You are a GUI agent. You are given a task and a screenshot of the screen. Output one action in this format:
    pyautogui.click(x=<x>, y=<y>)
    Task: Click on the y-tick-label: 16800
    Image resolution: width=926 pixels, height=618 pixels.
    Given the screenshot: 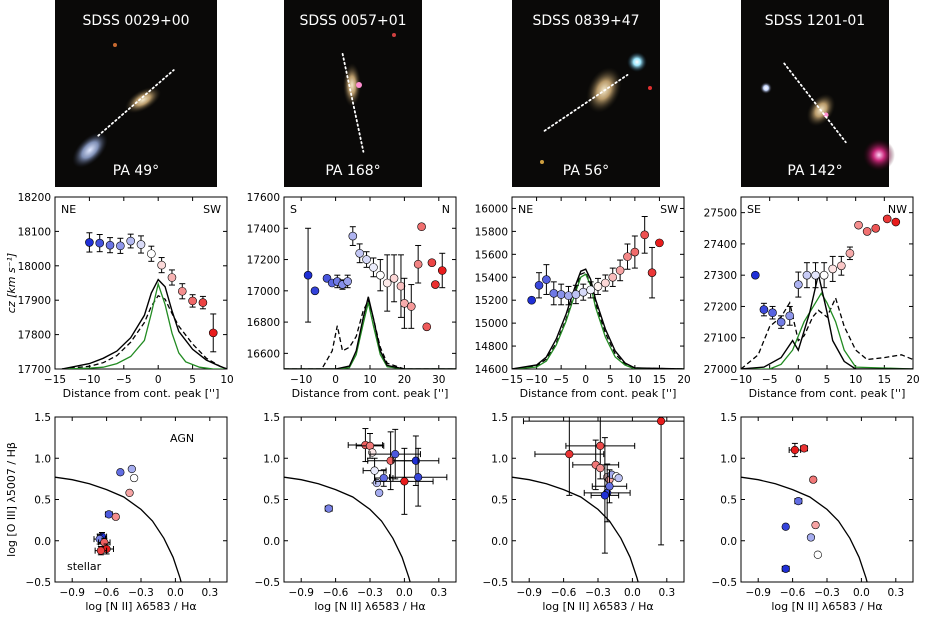 What is the action you would take?
    pyautogui.click(x=263, y=323)
    